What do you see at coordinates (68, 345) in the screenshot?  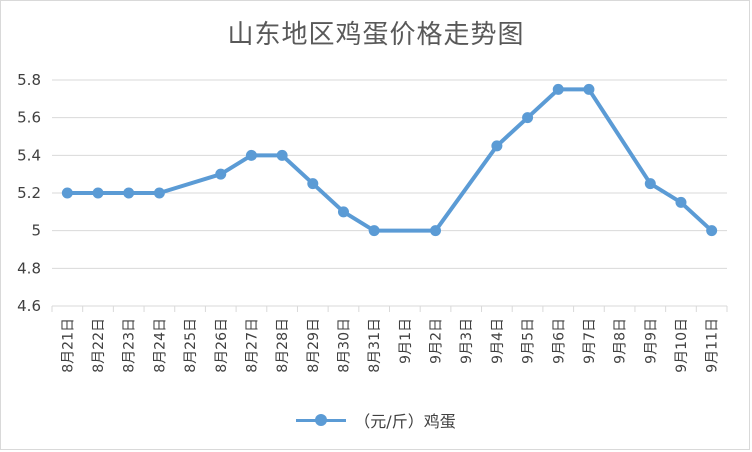 I see `x-tick-label: 8月21日` at bounding box center [68, 345].